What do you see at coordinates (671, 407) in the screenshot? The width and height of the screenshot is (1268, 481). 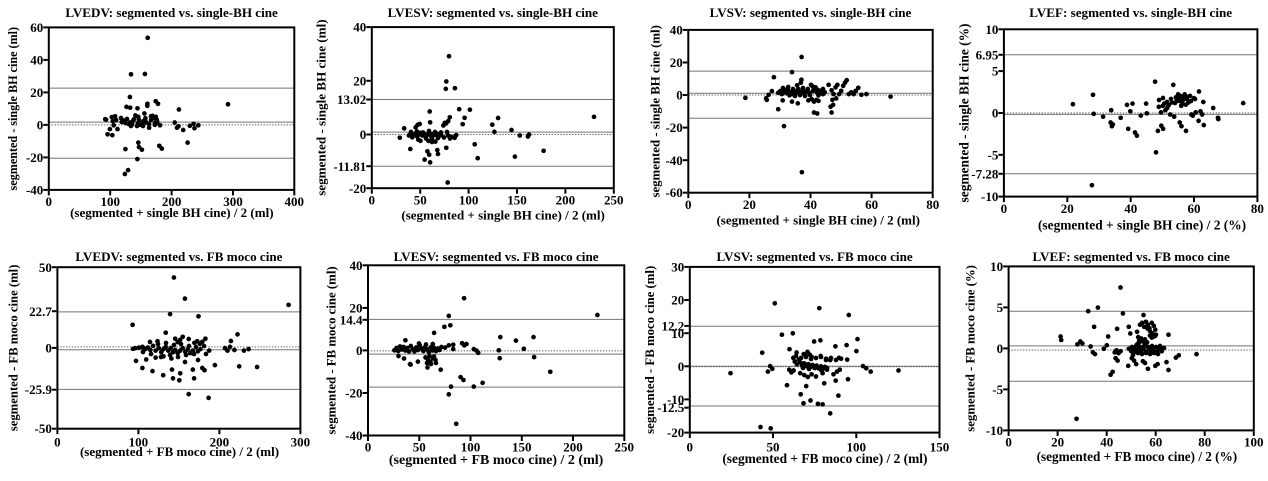 I see `svg-text: -12.5` at bounding box center [671, 407].